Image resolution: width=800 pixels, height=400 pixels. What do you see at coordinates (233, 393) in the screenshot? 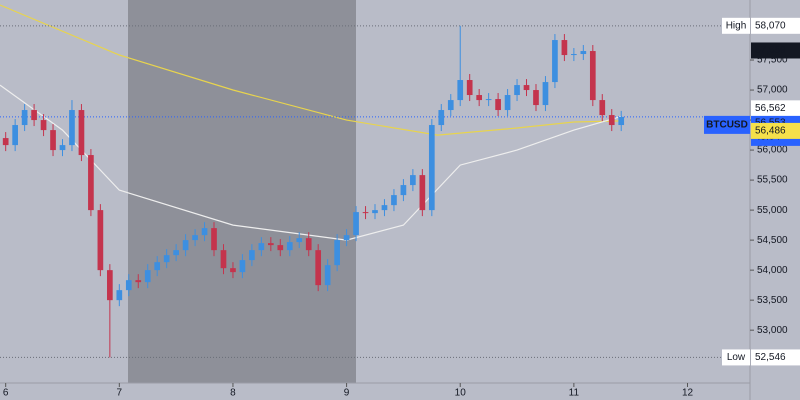
I see `x-tick-label: 8` at bounding box center [233, 393].